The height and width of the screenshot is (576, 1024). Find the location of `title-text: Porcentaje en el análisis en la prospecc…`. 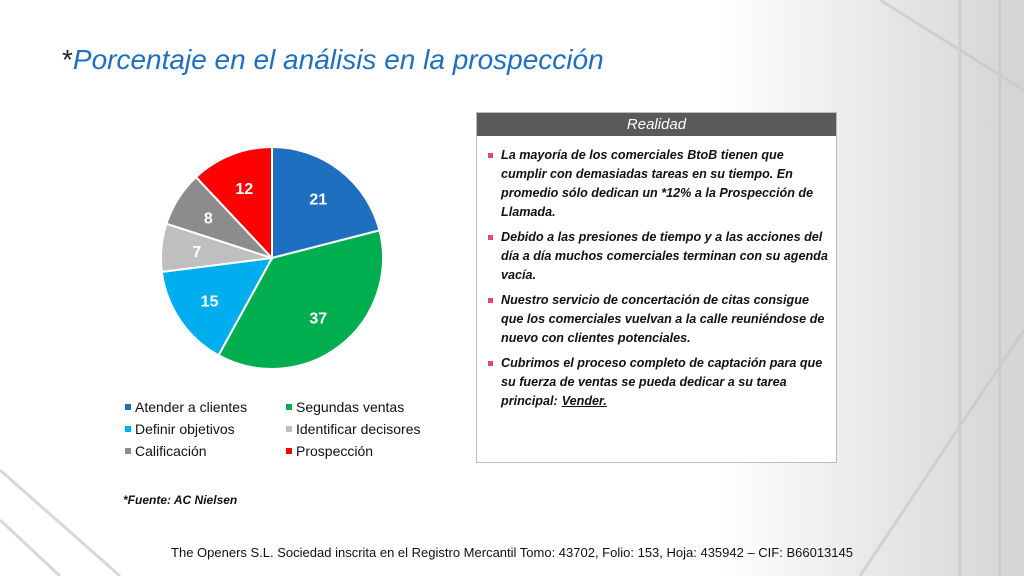

title-text: Porcentaje en el análisis en la prospecc… is located at coordinates (338, 59).